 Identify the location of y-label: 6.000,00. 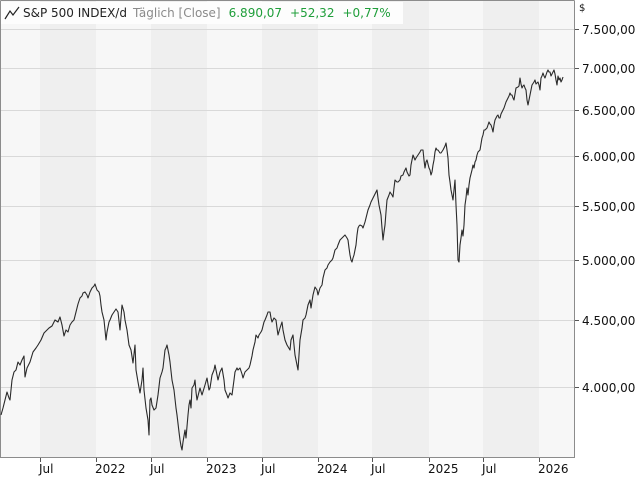
(609, 157).